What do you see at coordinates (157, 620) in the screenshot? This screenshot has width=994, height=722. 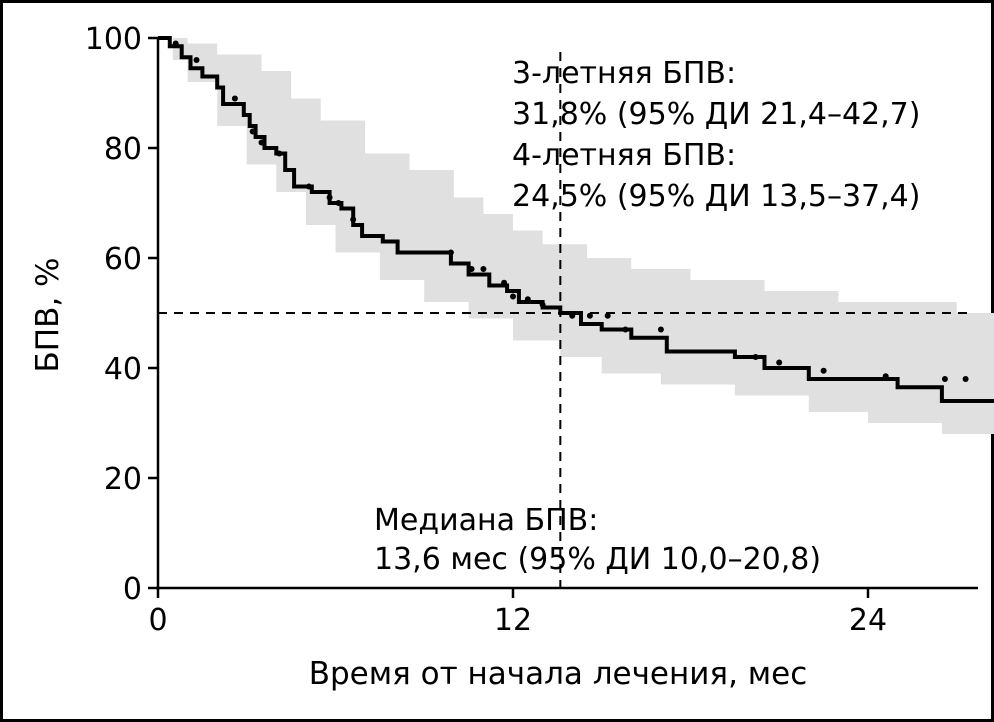 I see `x-tick-label: 0` at bounding box center [157, 620].